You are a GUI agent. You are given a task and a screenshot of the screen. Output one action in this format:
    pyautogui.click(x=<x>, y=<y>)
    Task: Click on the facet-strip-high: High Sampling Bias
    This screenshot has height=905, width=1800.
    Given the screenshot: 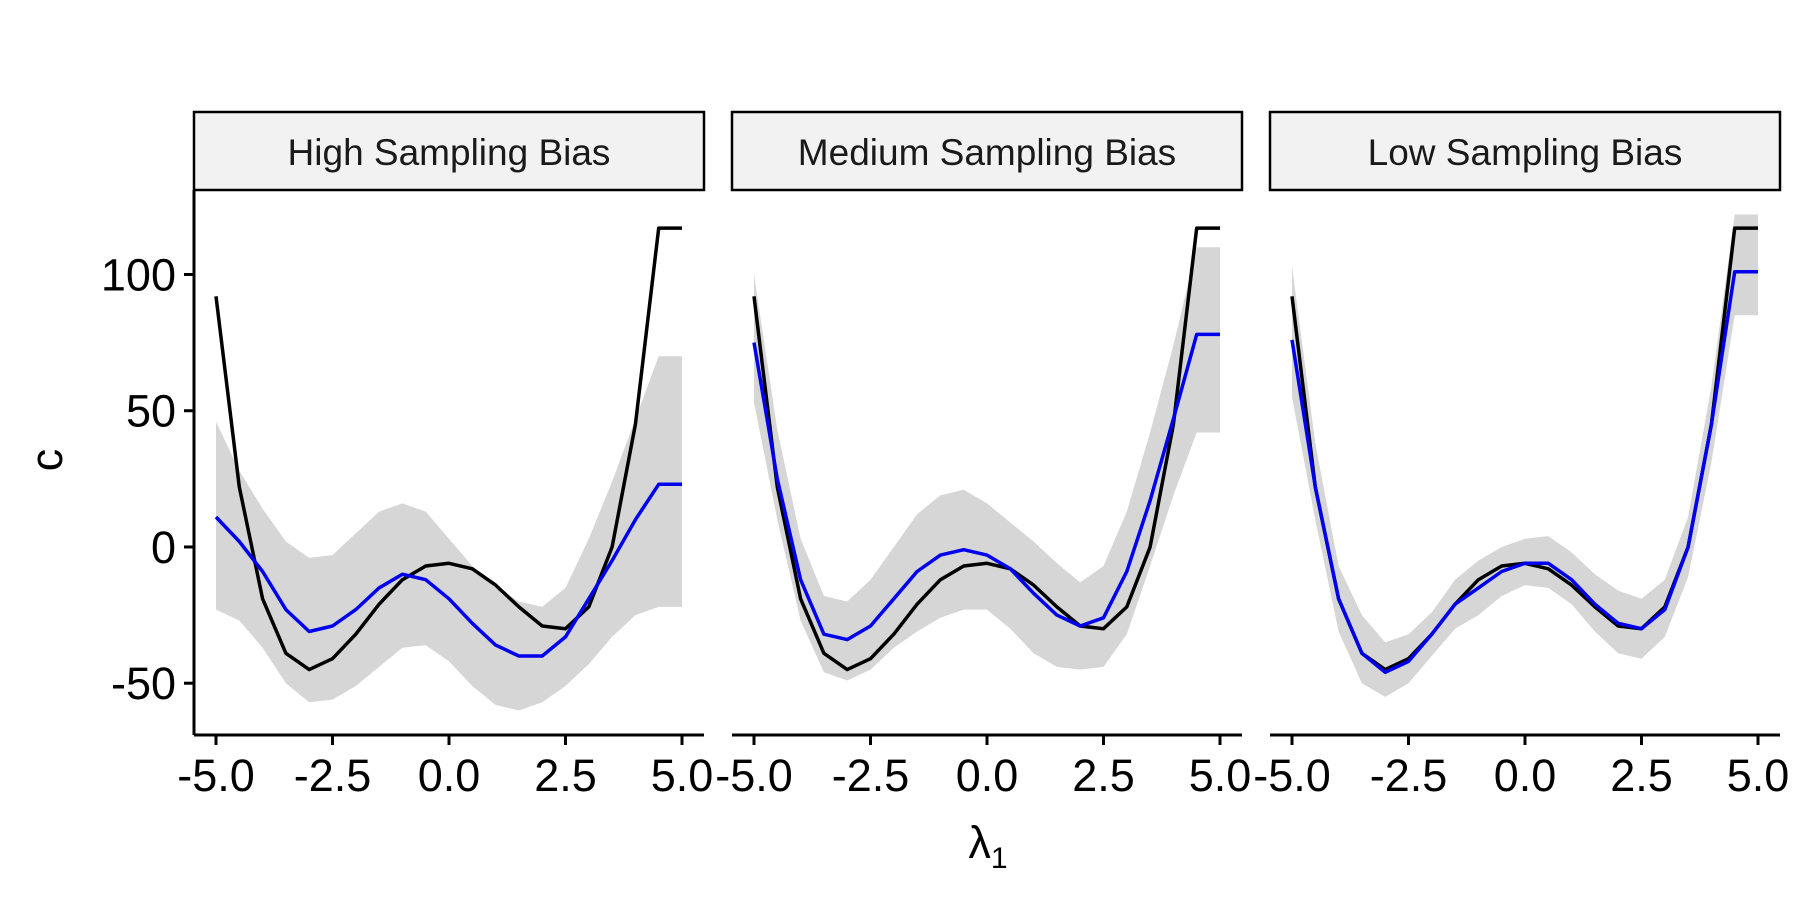 What is the action you would take?
    pyautogui.click(x=449, y=151)
    